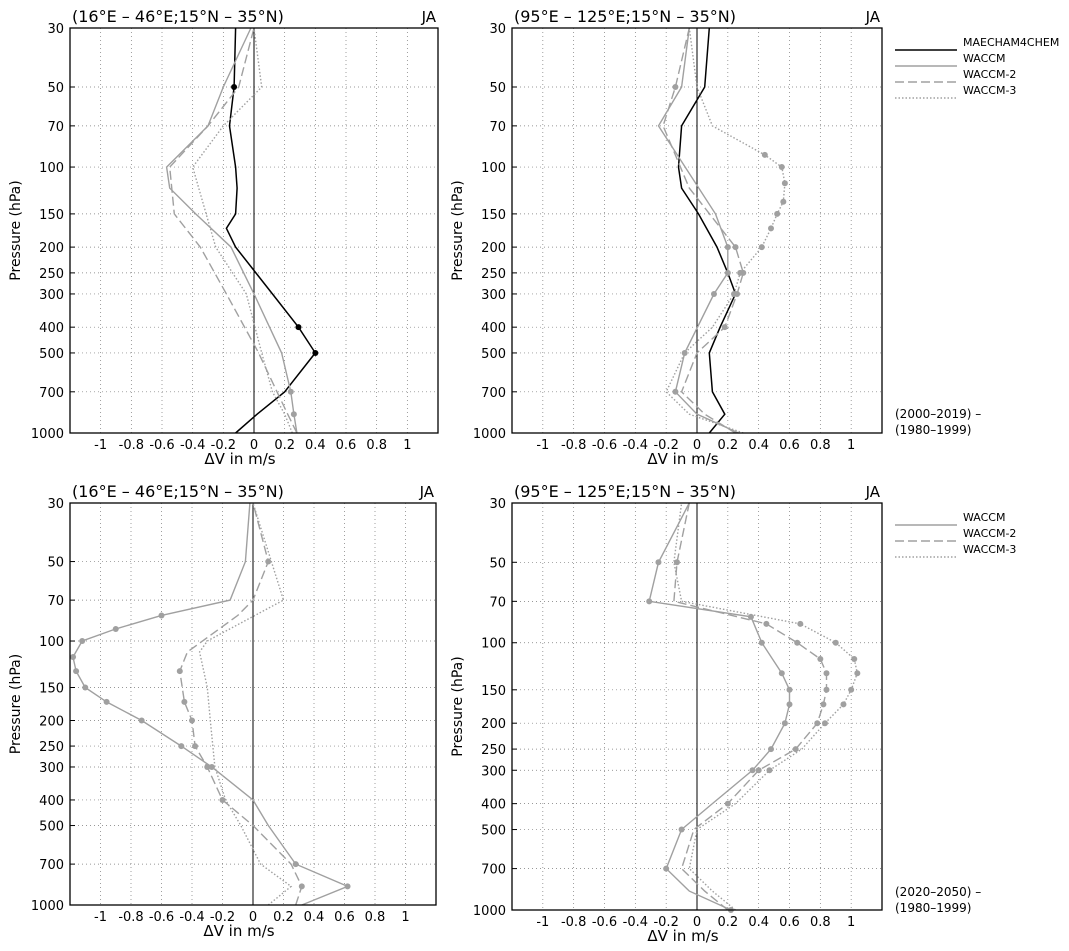  Describe the element at coordinates (178, 491) in the screenshot. I see `chart-title: (16°E – 46°E;15°N – 35°N)` at that location.